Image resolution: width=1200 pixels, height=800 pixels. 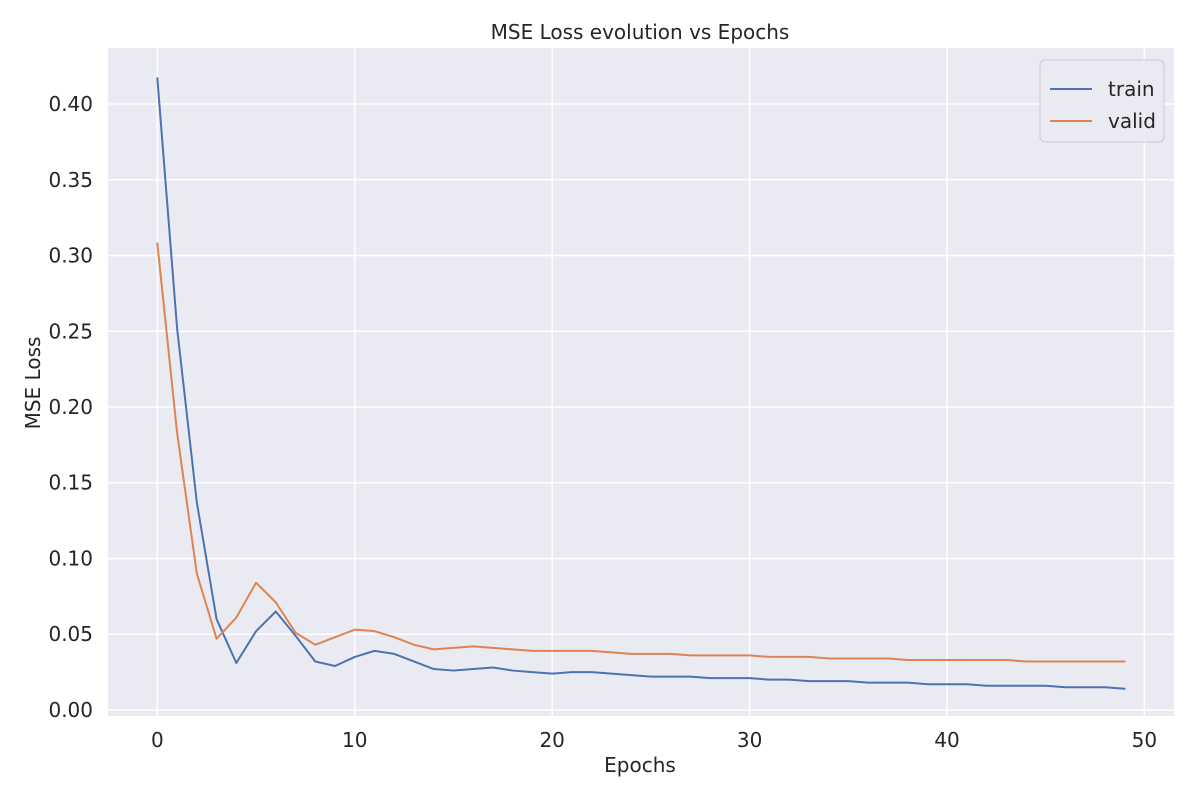 I want to click on x-tick-labels: 0 10 20 30 40 50, so click(x=654, y=740).